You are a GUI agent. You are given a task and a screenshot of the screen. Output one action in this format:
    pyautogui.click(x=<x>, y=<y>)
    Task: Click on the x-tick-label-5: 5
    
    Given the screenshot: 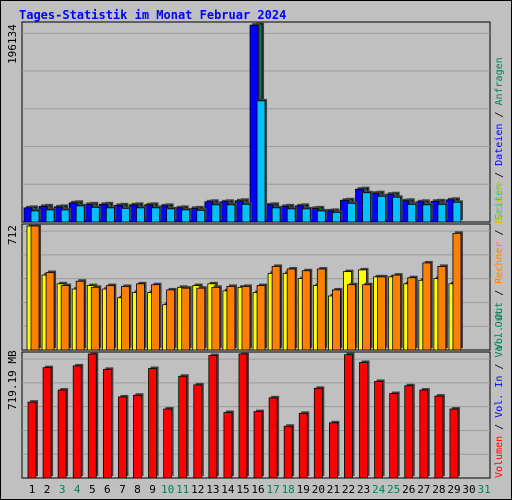 What is the action you would take?
    pyautogui.click(x=92, y=489)
    